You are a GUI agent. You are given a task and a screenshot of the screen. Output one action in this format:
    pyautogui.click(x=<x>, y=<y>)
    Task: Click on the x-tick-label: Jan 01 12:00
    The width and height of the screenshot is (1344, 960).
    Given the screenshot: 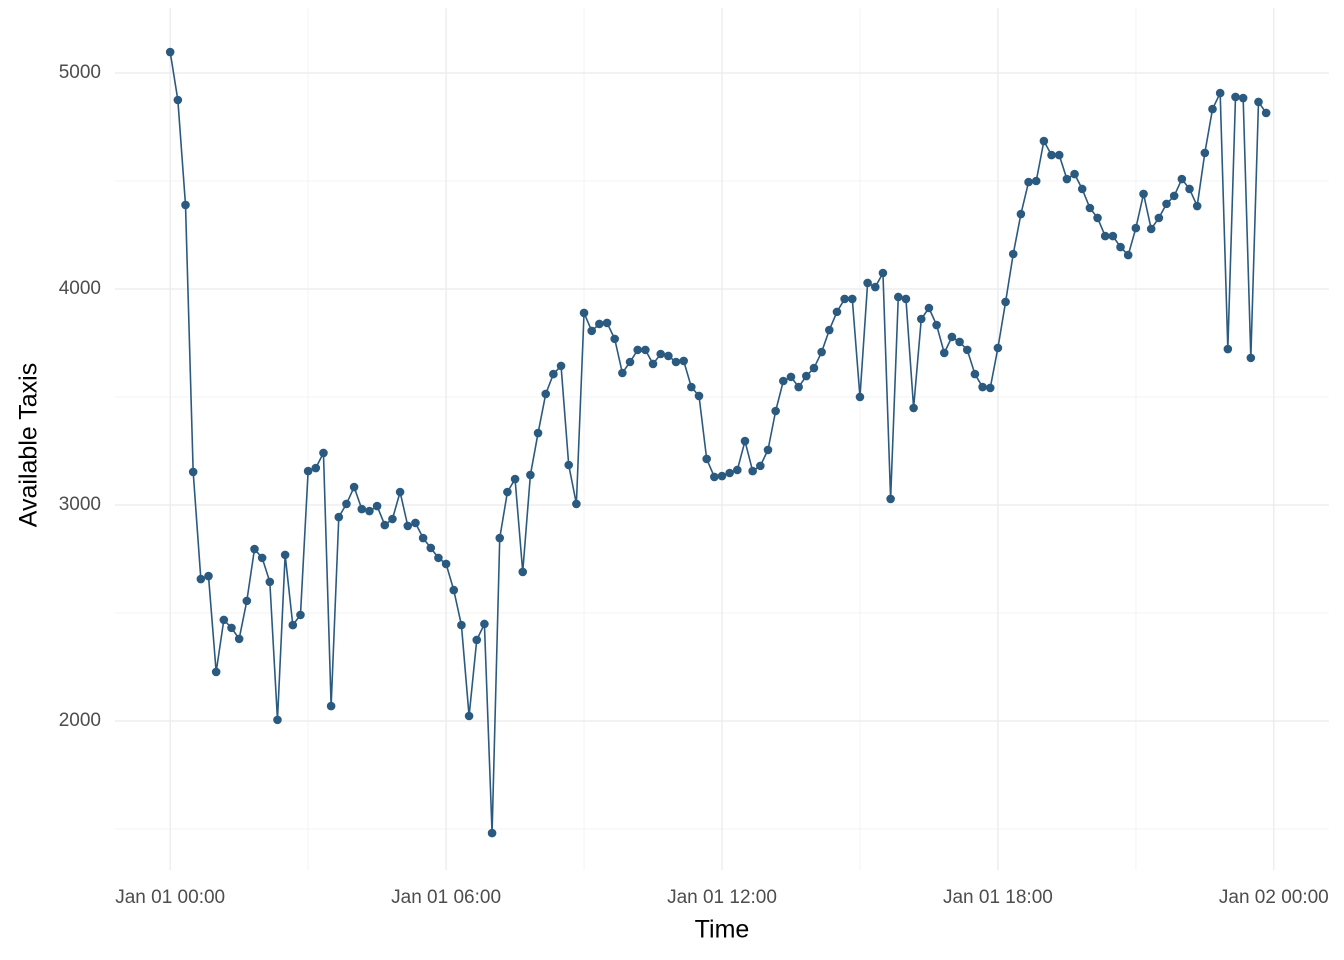 What is the action you would take?
    pyautogui.click(x=722, y=897)
    